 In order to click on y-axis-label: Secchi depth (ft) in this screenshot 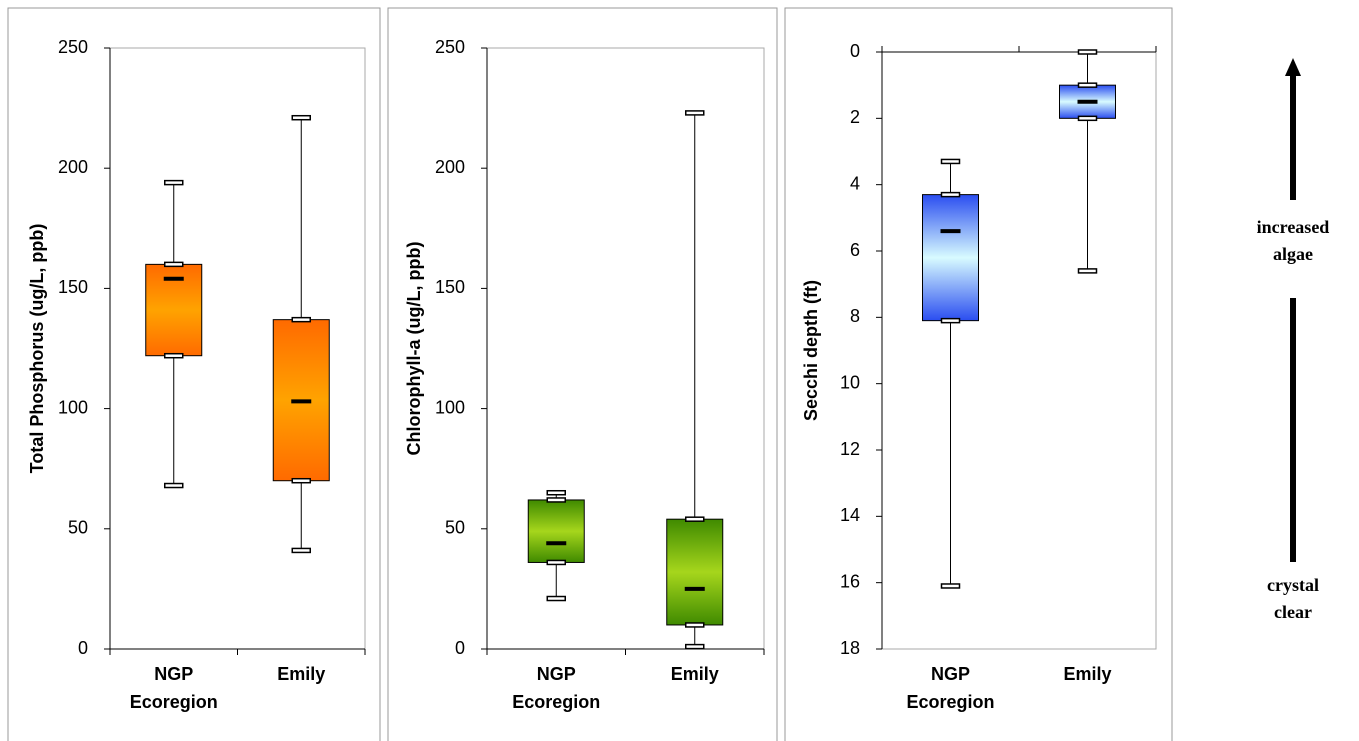, I will do `click(811, 350)`.